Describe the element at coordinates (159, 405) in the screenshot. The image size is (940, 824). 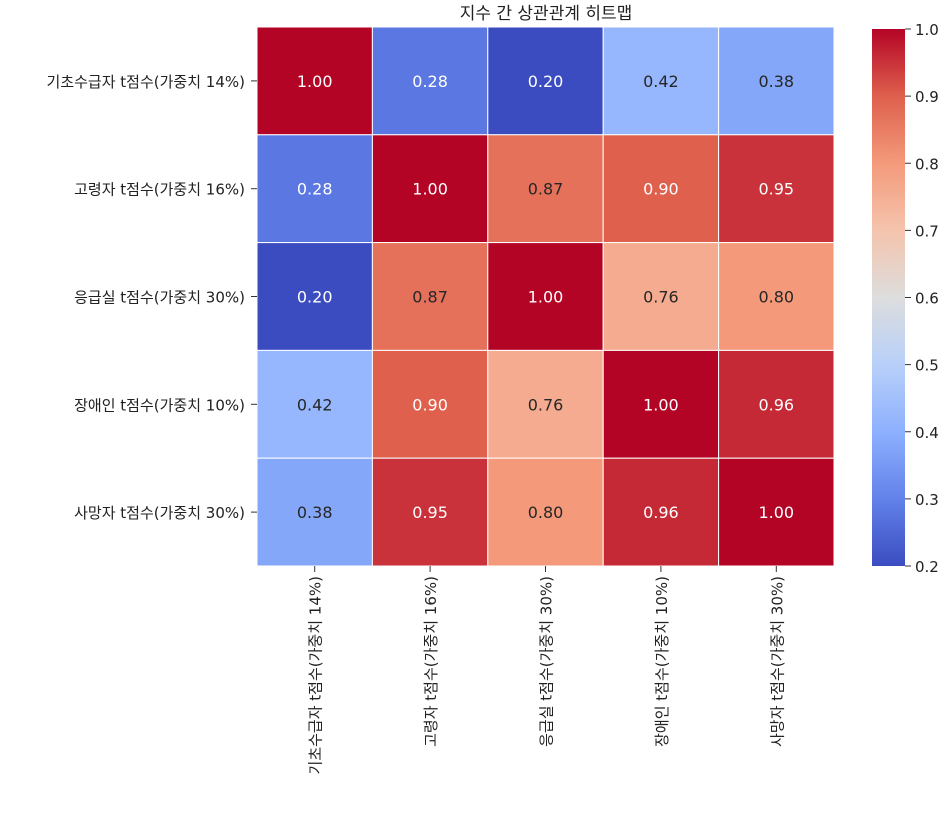
I see `y-tick-label: 장애인 t점수(가중치 10%)` at that location.